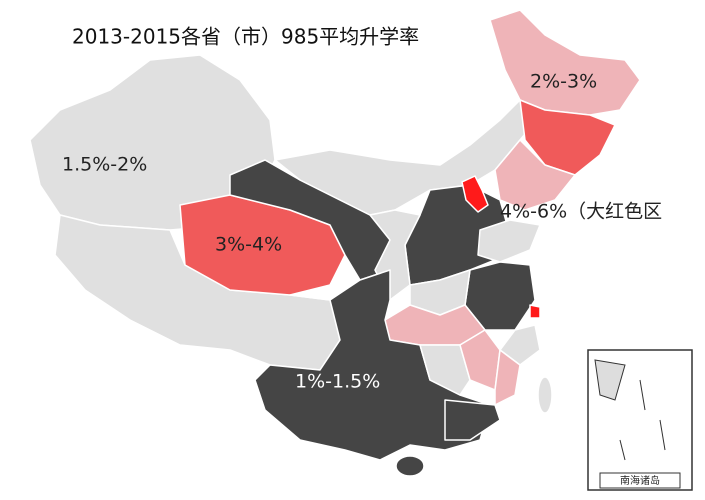 The height and width of the screenshot is (500, 705). I want to click on region-label: 4%-6%（大红色区, so click(581, 212).